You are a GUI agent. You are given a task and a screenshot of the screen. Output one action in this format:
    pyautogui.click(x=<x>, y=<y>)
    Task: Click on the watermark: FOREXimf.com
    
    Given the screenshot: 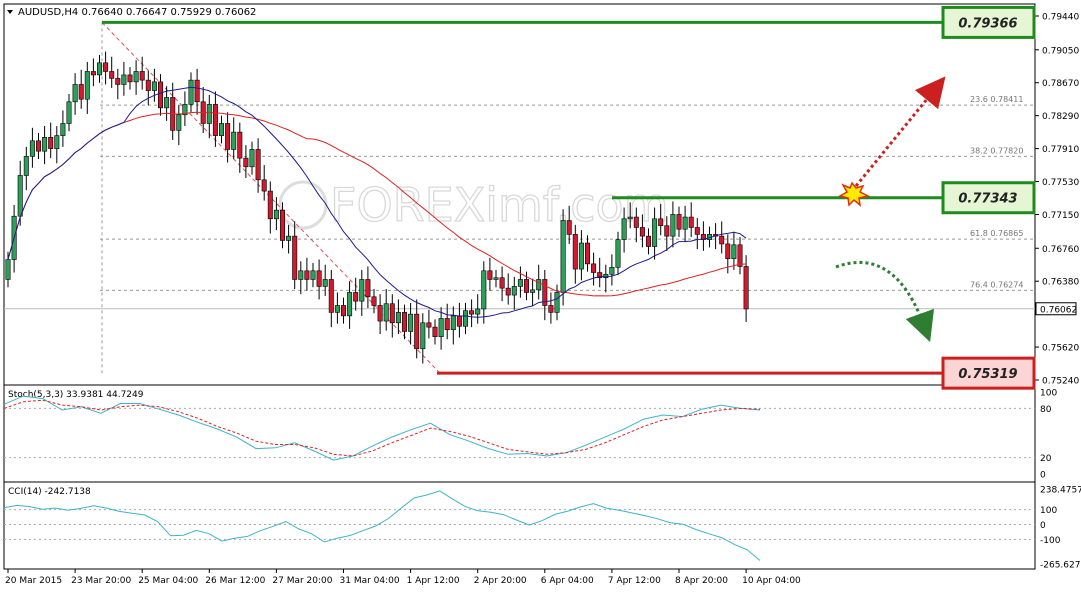 What is the action you would take?
    pyautogui.click(x=473, y=205)
    